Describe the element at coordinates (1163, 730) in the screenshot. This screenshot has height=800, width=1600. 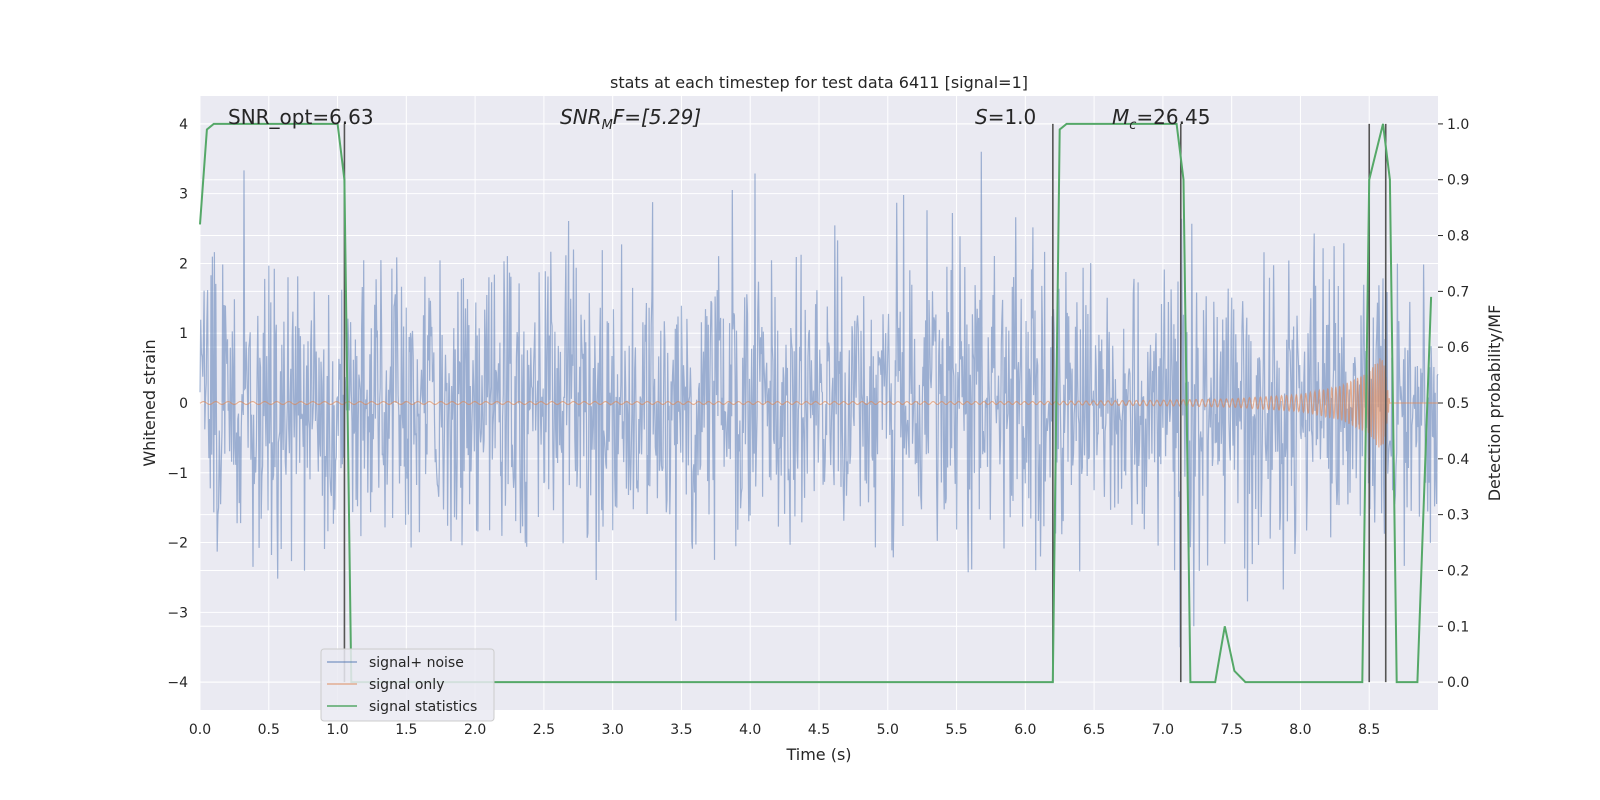
I see `x-tick-label-14: 7.0` at that location.